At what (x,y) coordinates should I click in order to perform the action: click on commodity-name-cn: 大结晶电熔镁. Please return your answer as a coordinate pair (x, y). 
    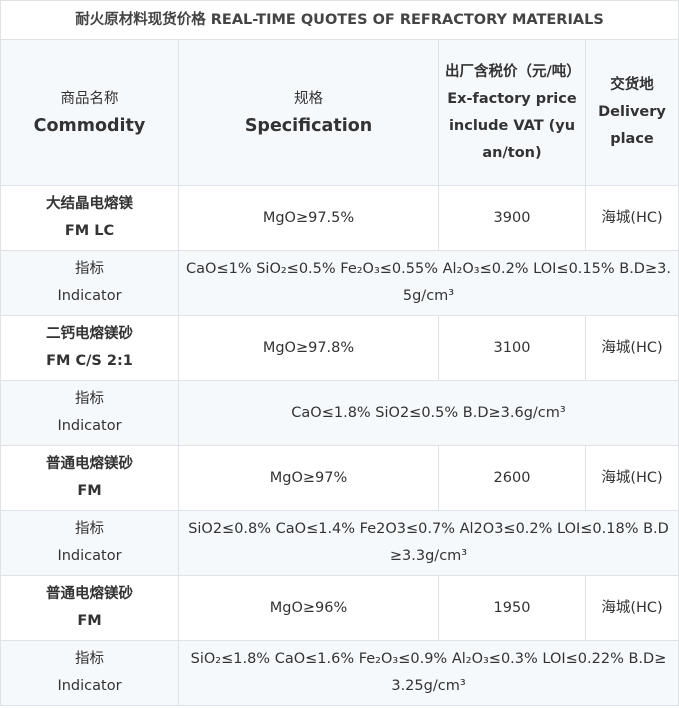
    Looking at the image, I should click on (89, 204).